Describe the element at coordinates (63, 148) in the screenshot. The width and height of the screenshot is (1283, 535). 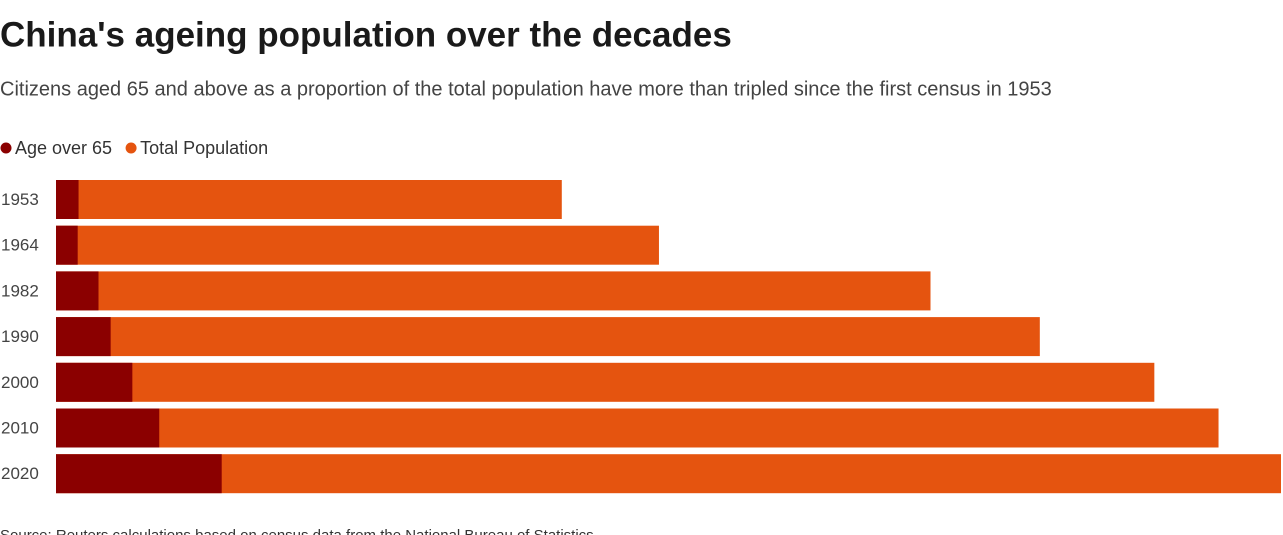
I see `legend-label: Age over 65` at that location.